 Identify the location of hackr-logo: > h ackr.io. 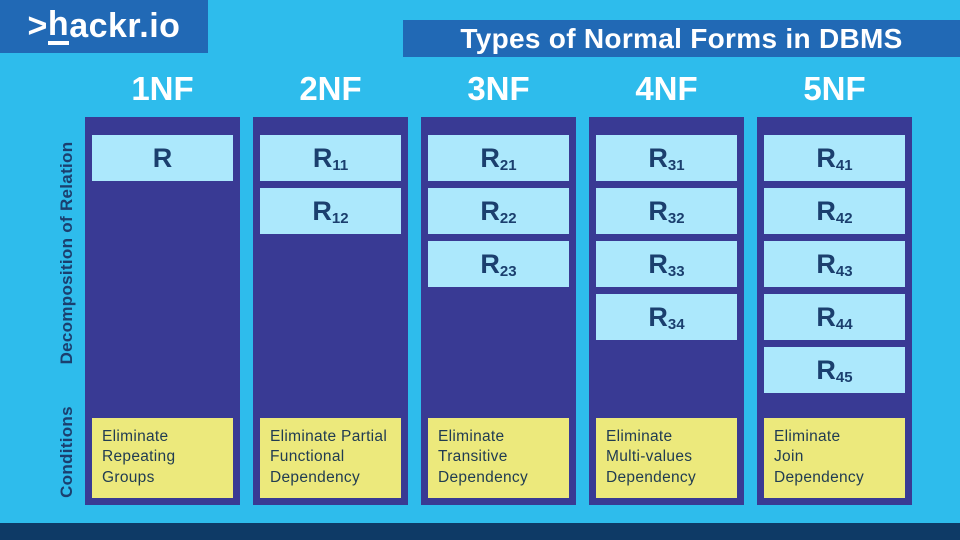
(104, 26).